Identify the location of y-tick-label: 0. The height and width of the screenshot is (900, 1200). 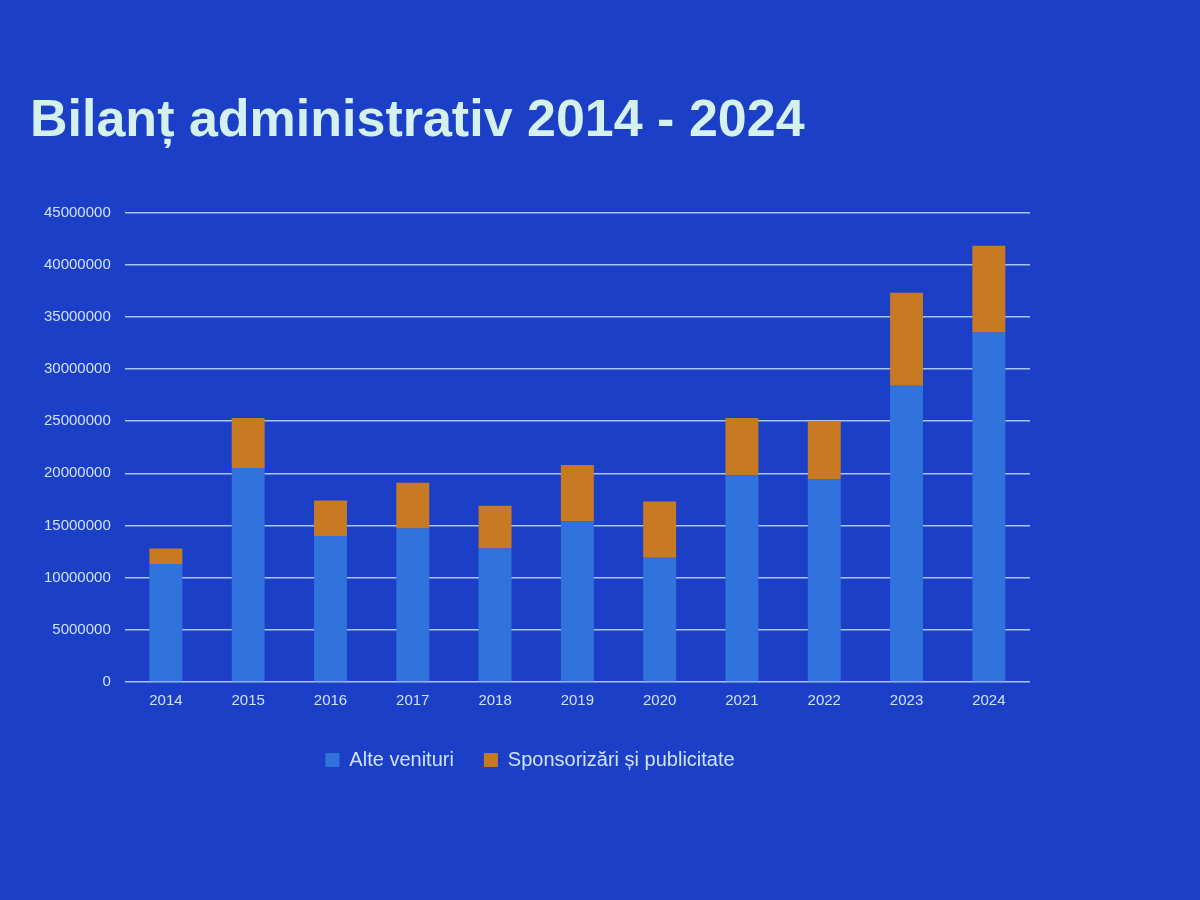
(106, 681).